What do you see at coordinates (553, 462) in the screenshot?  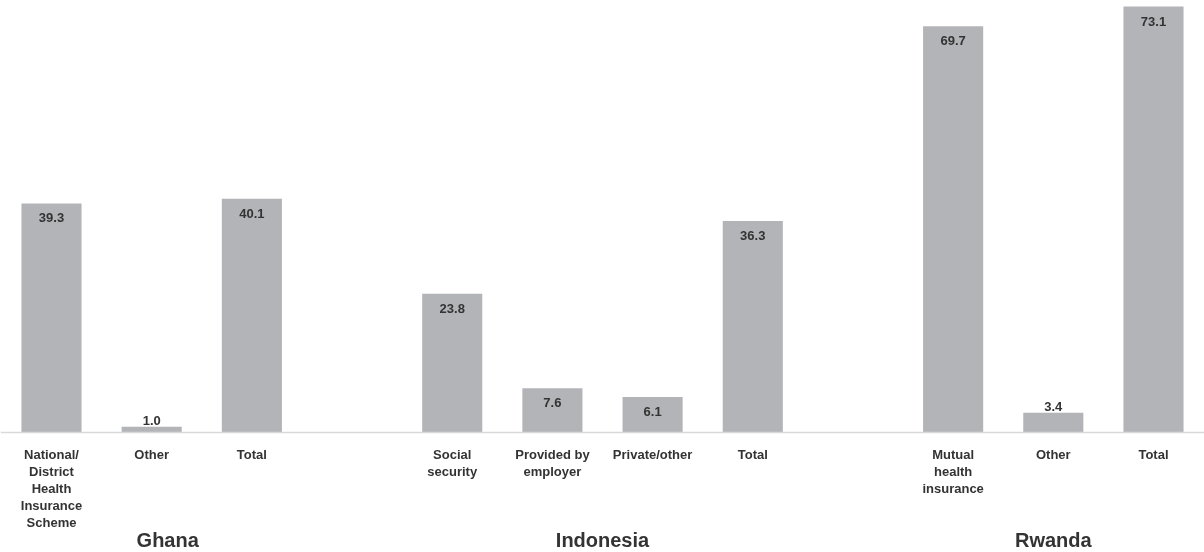 I see `x-tick-label: Provided by employer` at bounding box center [553, 462].